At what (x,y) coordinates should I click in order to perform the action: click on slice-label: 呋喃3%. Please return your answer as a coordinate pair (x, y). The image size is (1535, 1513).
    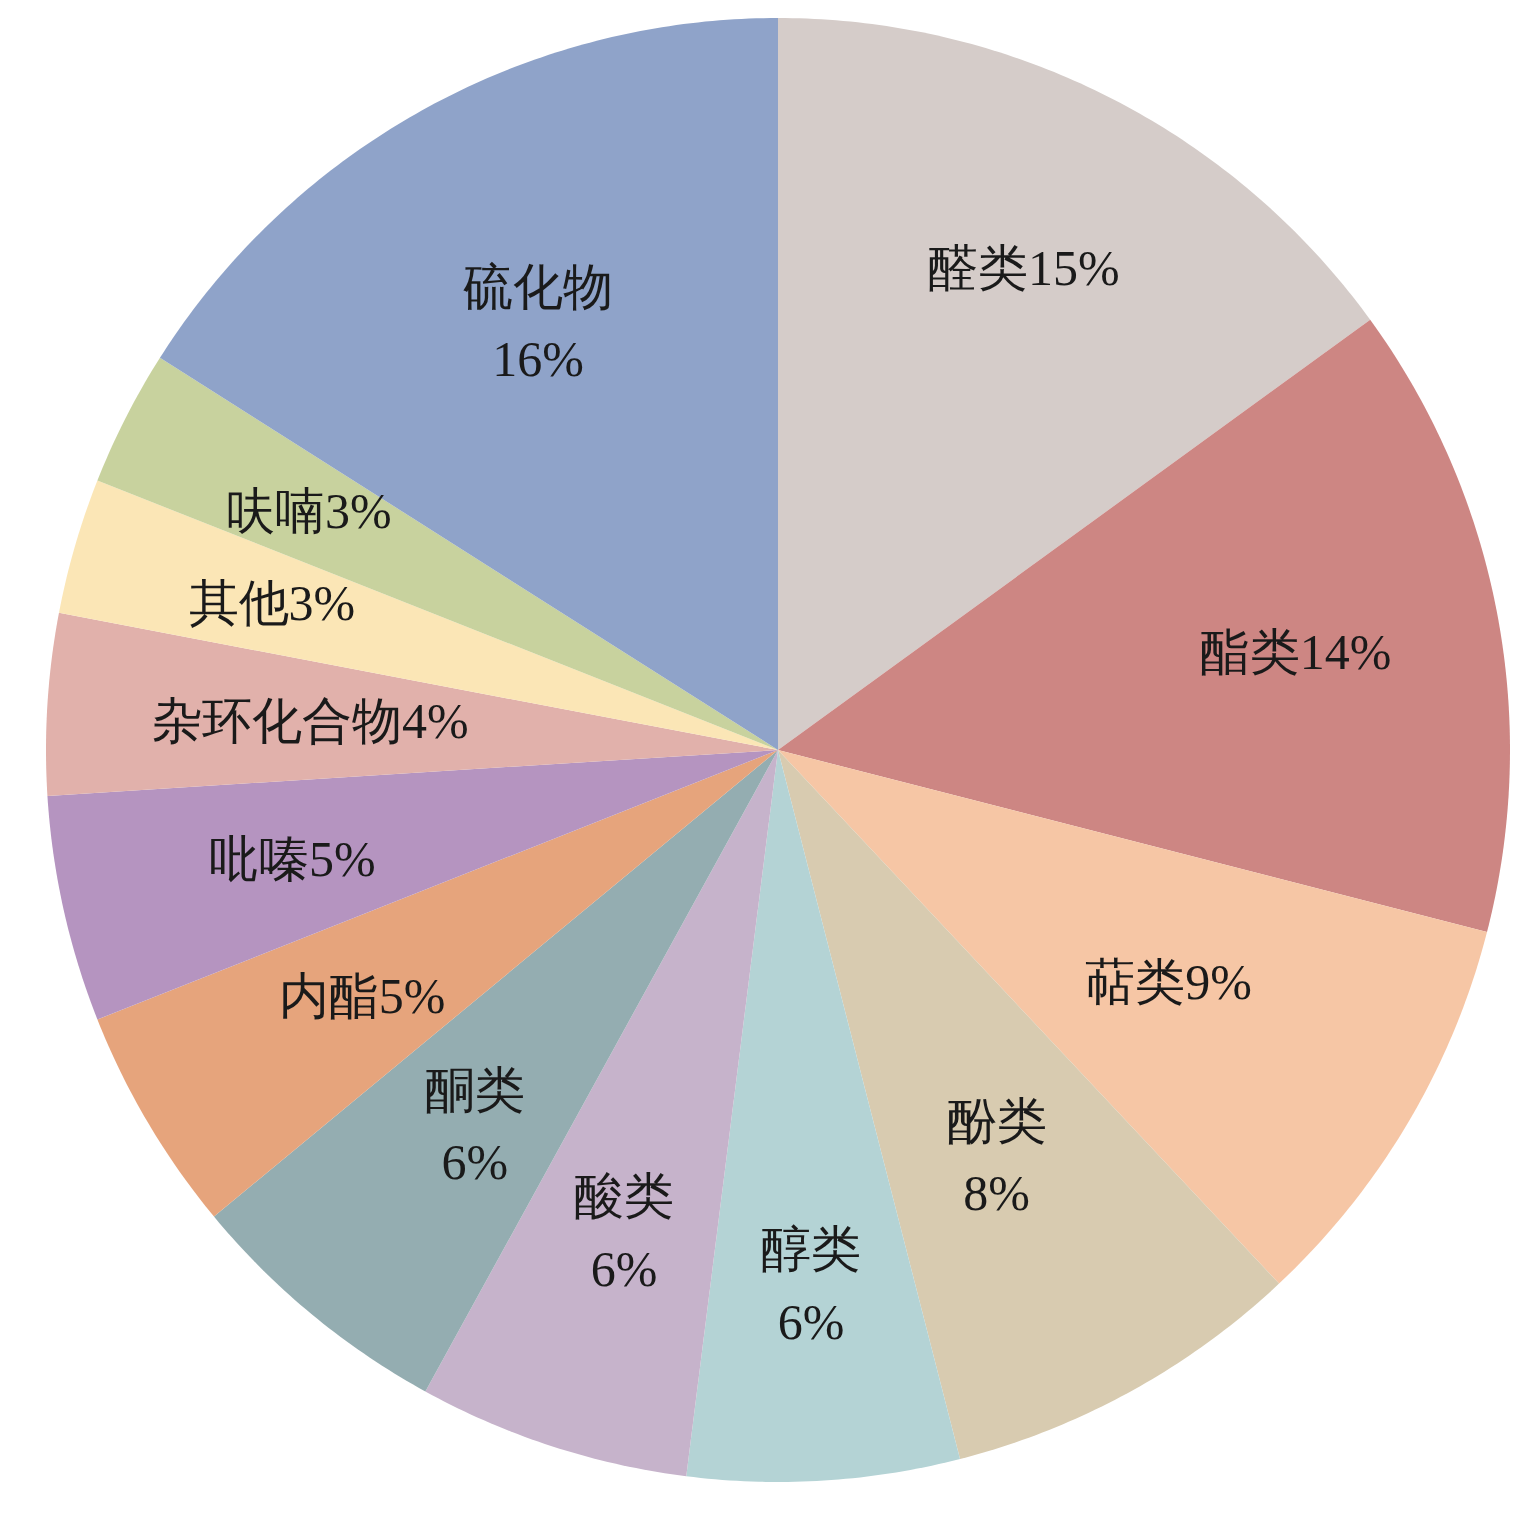
    Looking at the image, I should click on (308, 511).